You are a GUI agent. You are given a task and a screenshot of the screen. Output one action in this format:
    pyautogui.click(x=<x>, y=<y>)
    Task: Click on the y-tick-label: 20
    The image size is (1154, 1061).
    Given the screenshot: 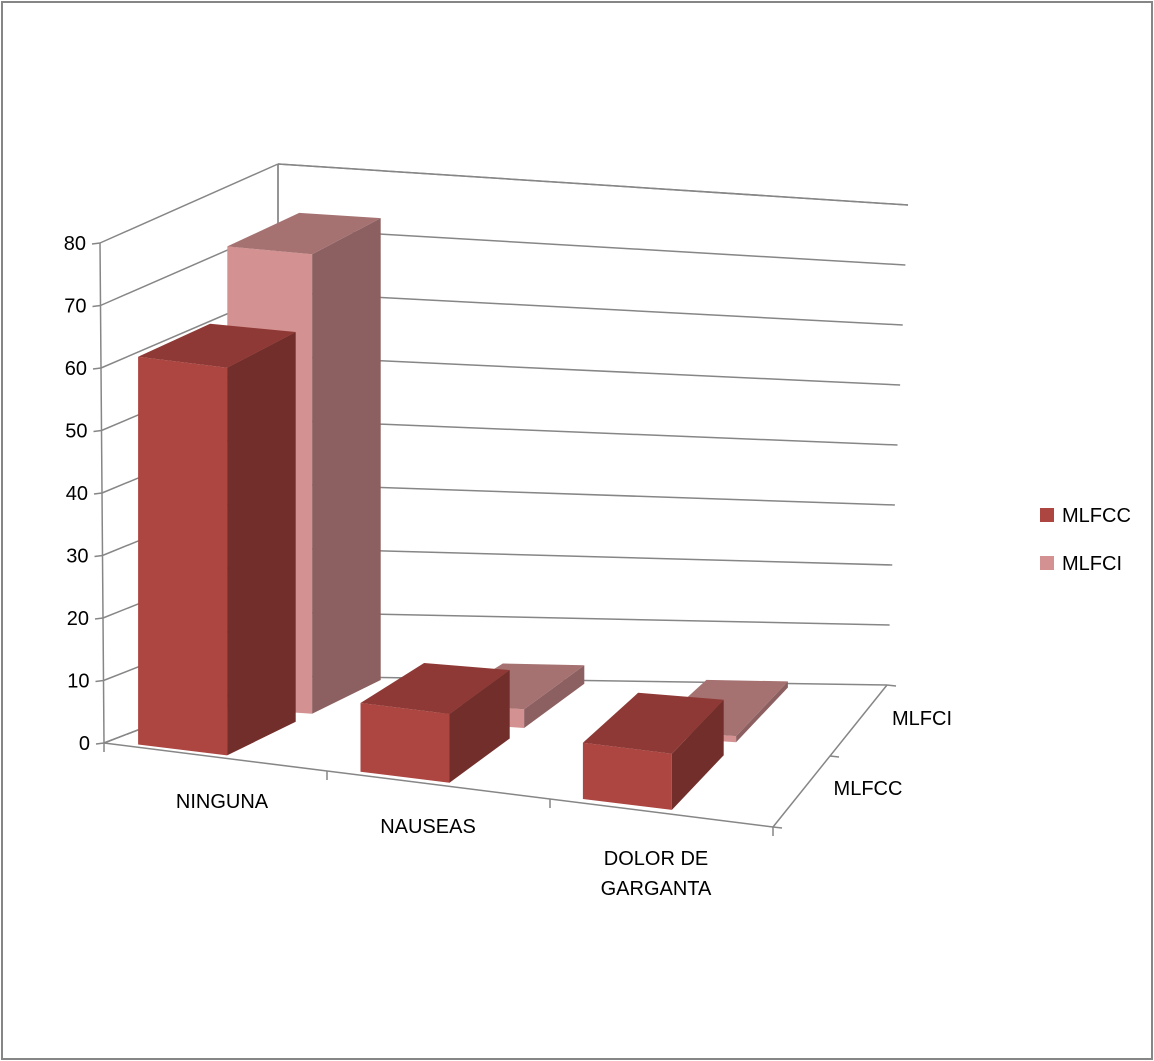 What is the action you would take?
    pyautogui.click(x=78, y=619)
    